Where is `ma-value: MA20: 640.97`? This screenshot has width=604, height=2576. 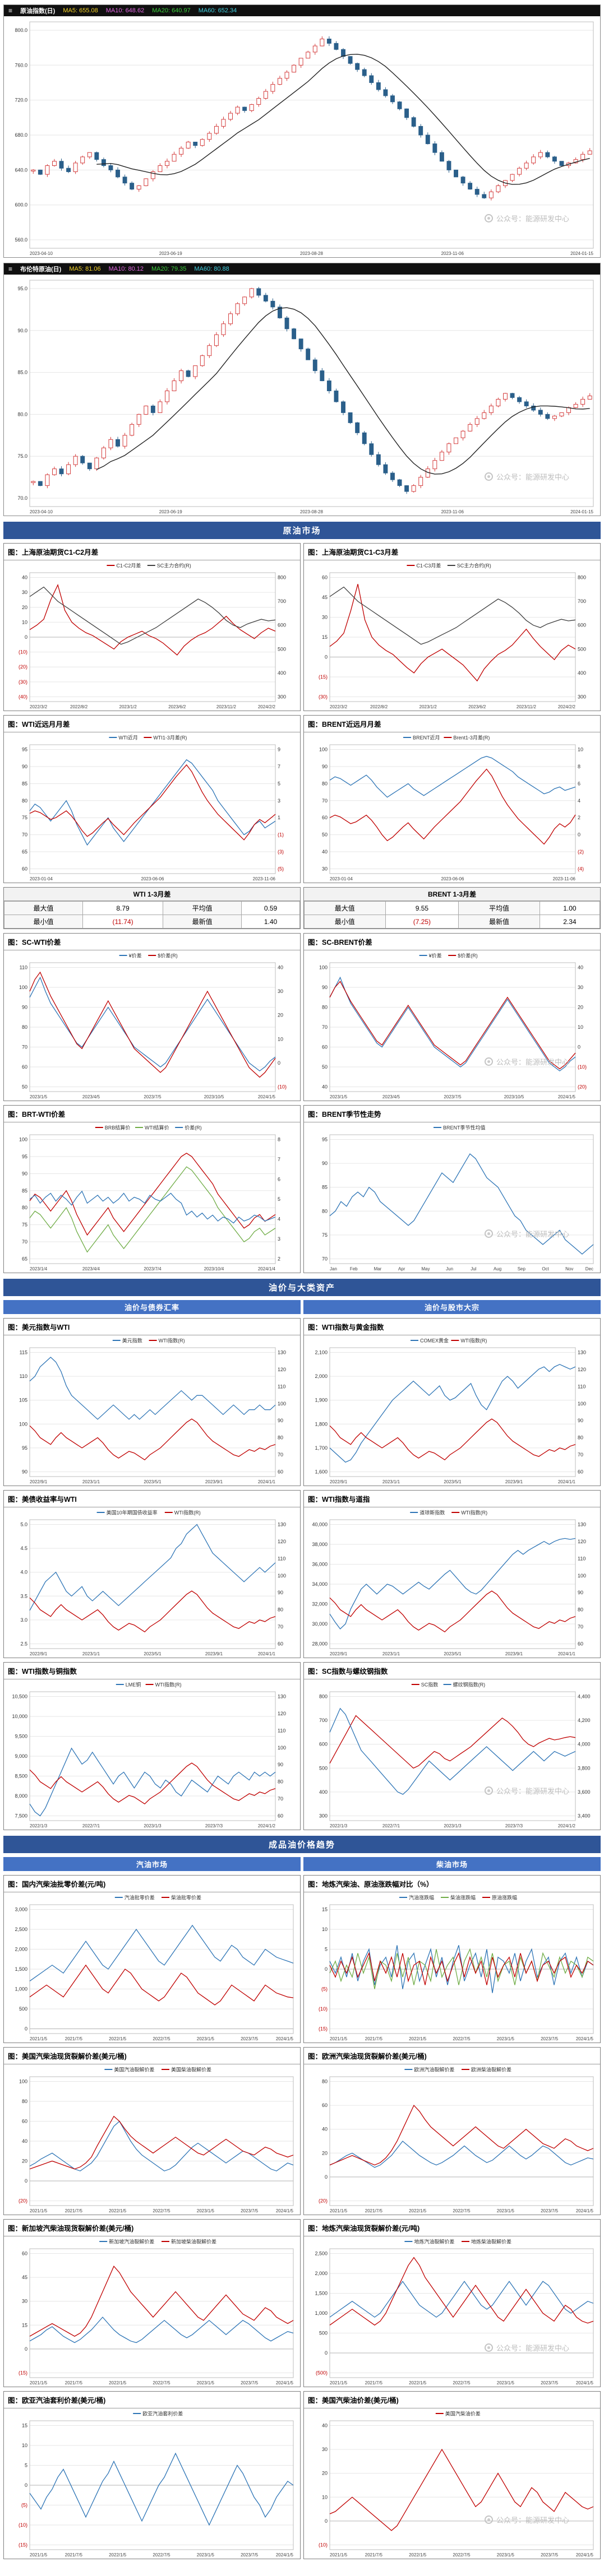
ma-value: MA20: 640.97 is located at coordinates (171, 10).